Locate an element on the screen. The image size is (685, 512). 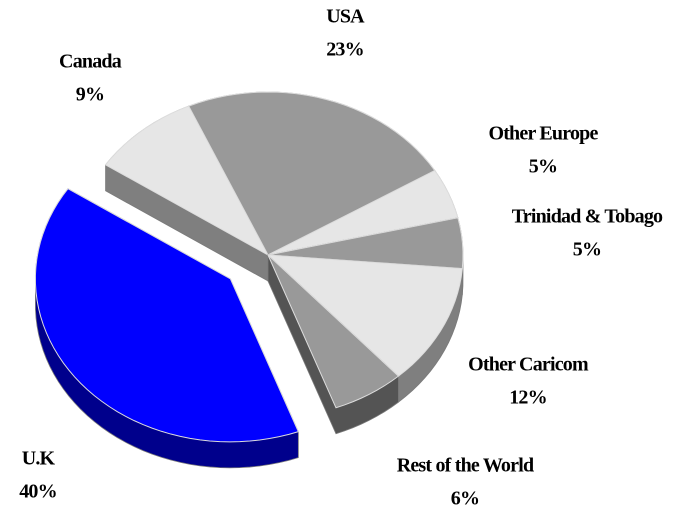
slice-label: Other Caricom is located at coordinates (528, 365).